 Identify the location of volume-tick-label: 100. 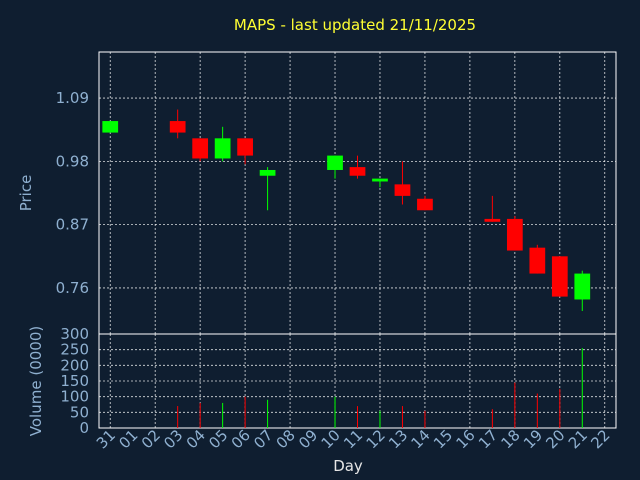
(74, 397).